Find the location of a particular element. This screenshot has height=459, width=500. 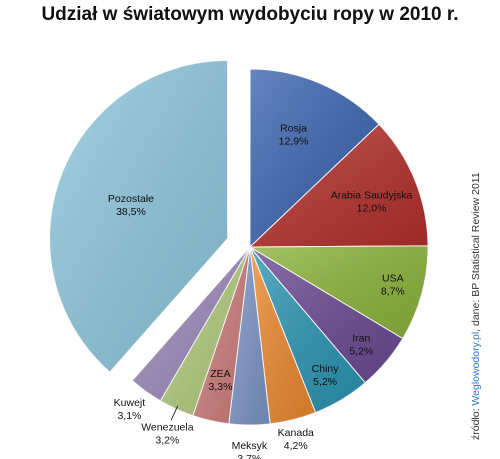

leader-line-wenezuela is located at coordinates (174, 413).